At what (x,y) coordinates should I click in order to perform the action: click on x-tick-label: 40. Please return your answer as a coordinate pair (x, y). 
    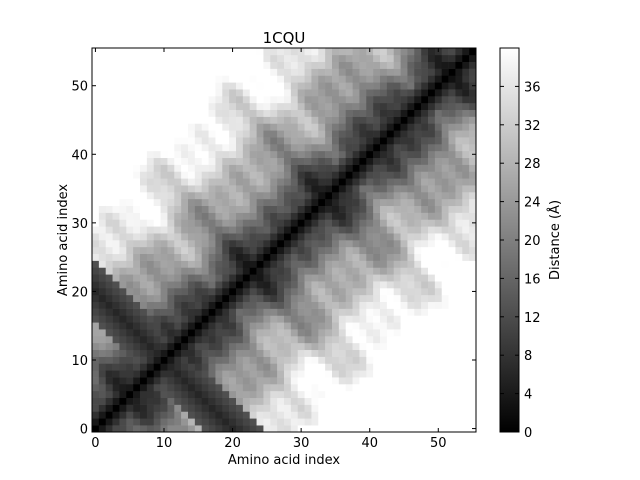
    Looking at the image, I should click on (369, 443).